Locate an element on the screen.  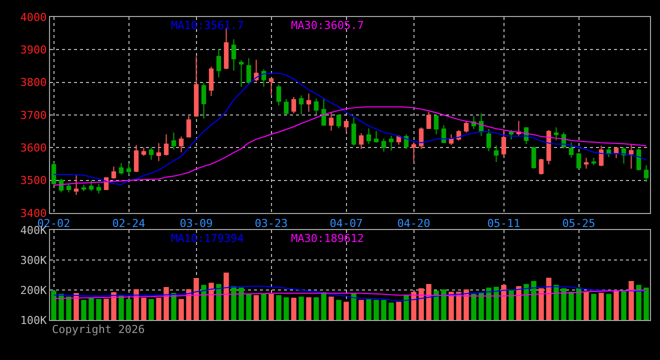
y-tick-label: 100K is located at coordinates (34, 320).